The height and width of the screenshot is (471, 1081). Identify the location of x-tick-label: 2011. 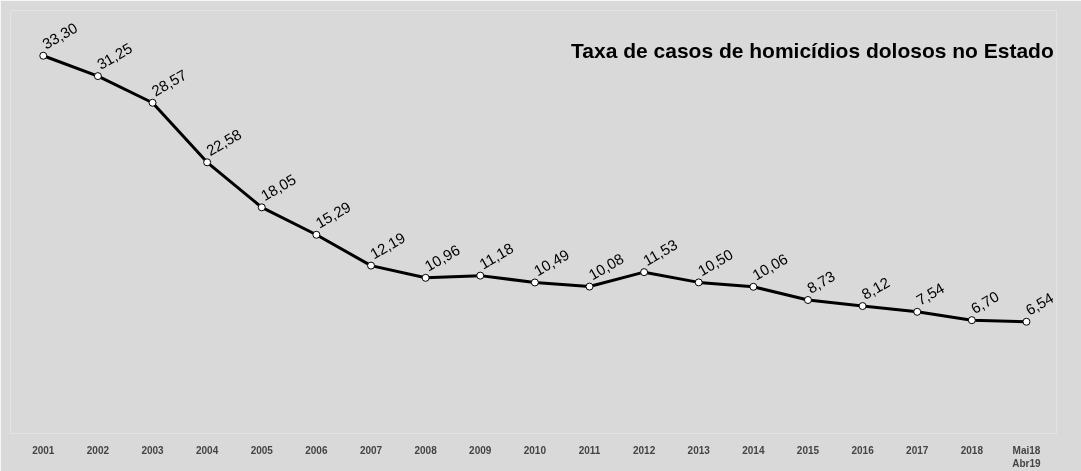
(589, 450).